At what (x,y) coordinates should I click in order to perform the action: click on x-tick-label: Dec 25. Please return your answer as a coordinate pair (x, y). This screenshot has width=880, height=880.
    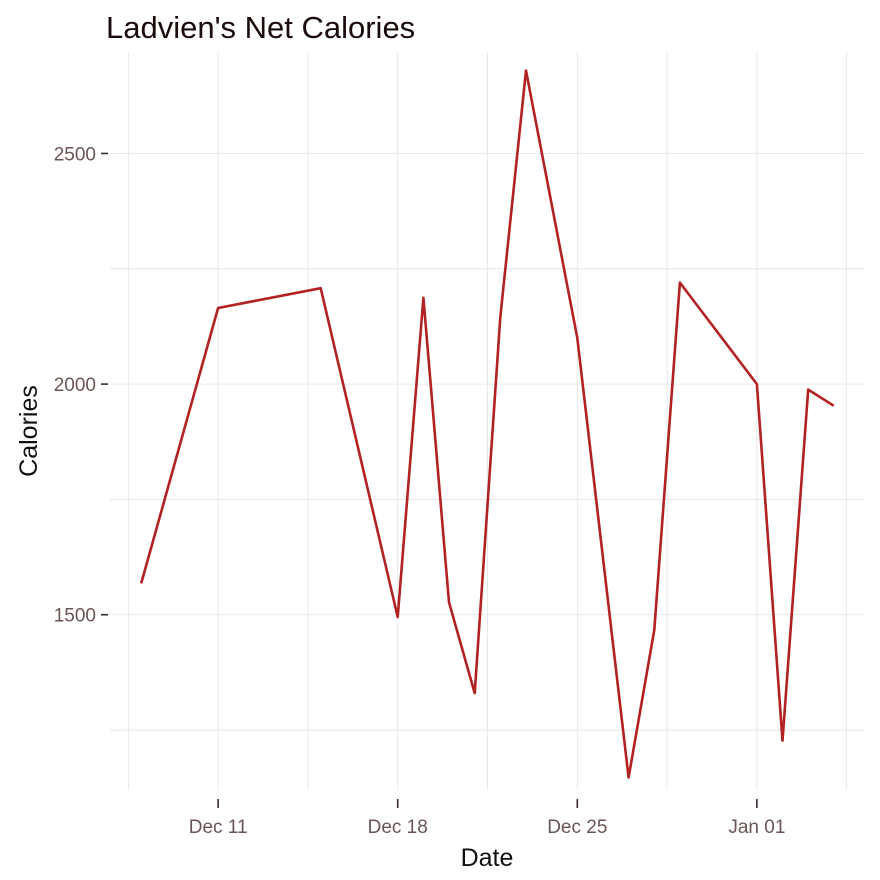
    Looking at the image, I should click on (577, 827).